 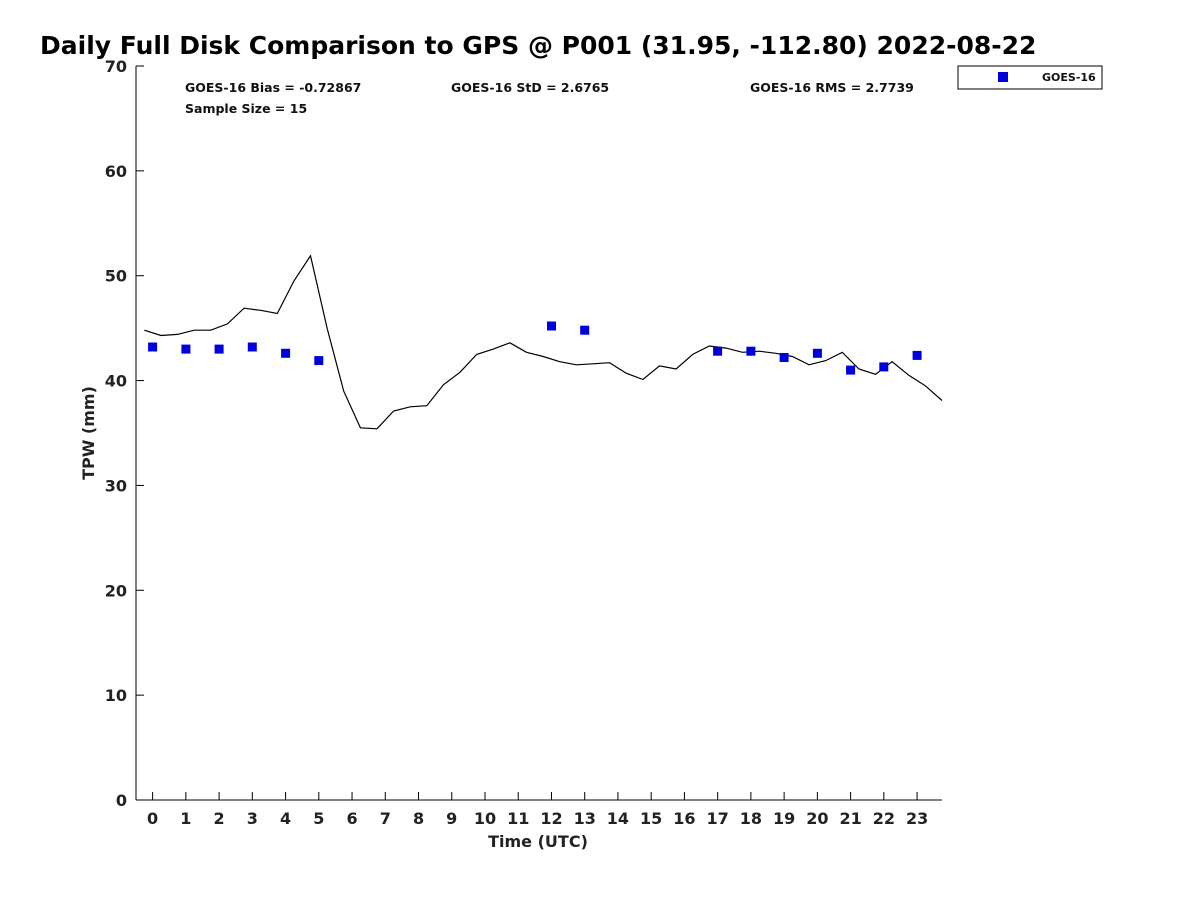 I want to click on y-tick-label: 70, so click(x=116, y=66).